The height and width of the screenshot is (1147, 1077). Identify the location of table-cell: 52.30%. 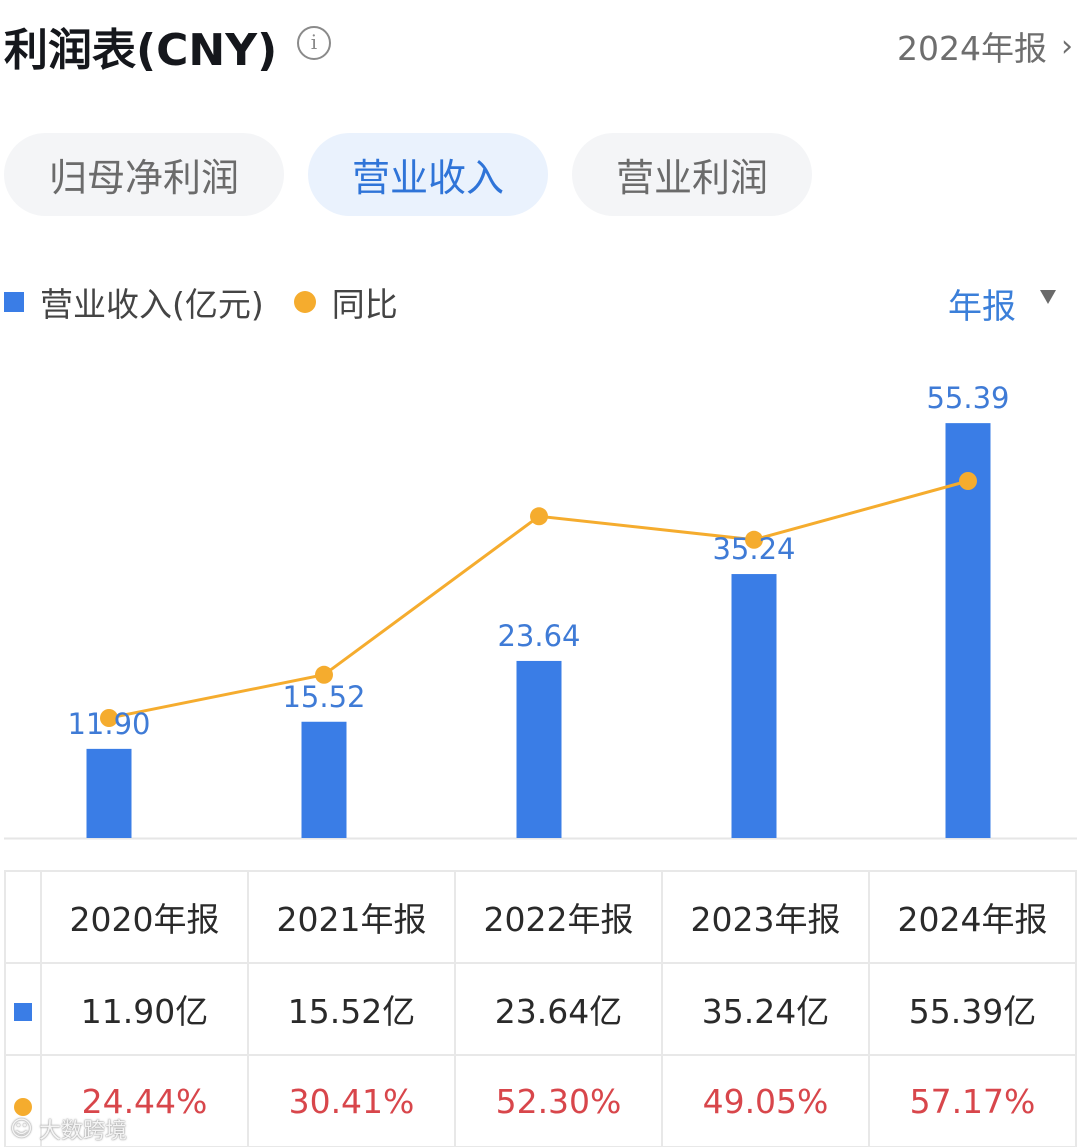
(558, 1100).